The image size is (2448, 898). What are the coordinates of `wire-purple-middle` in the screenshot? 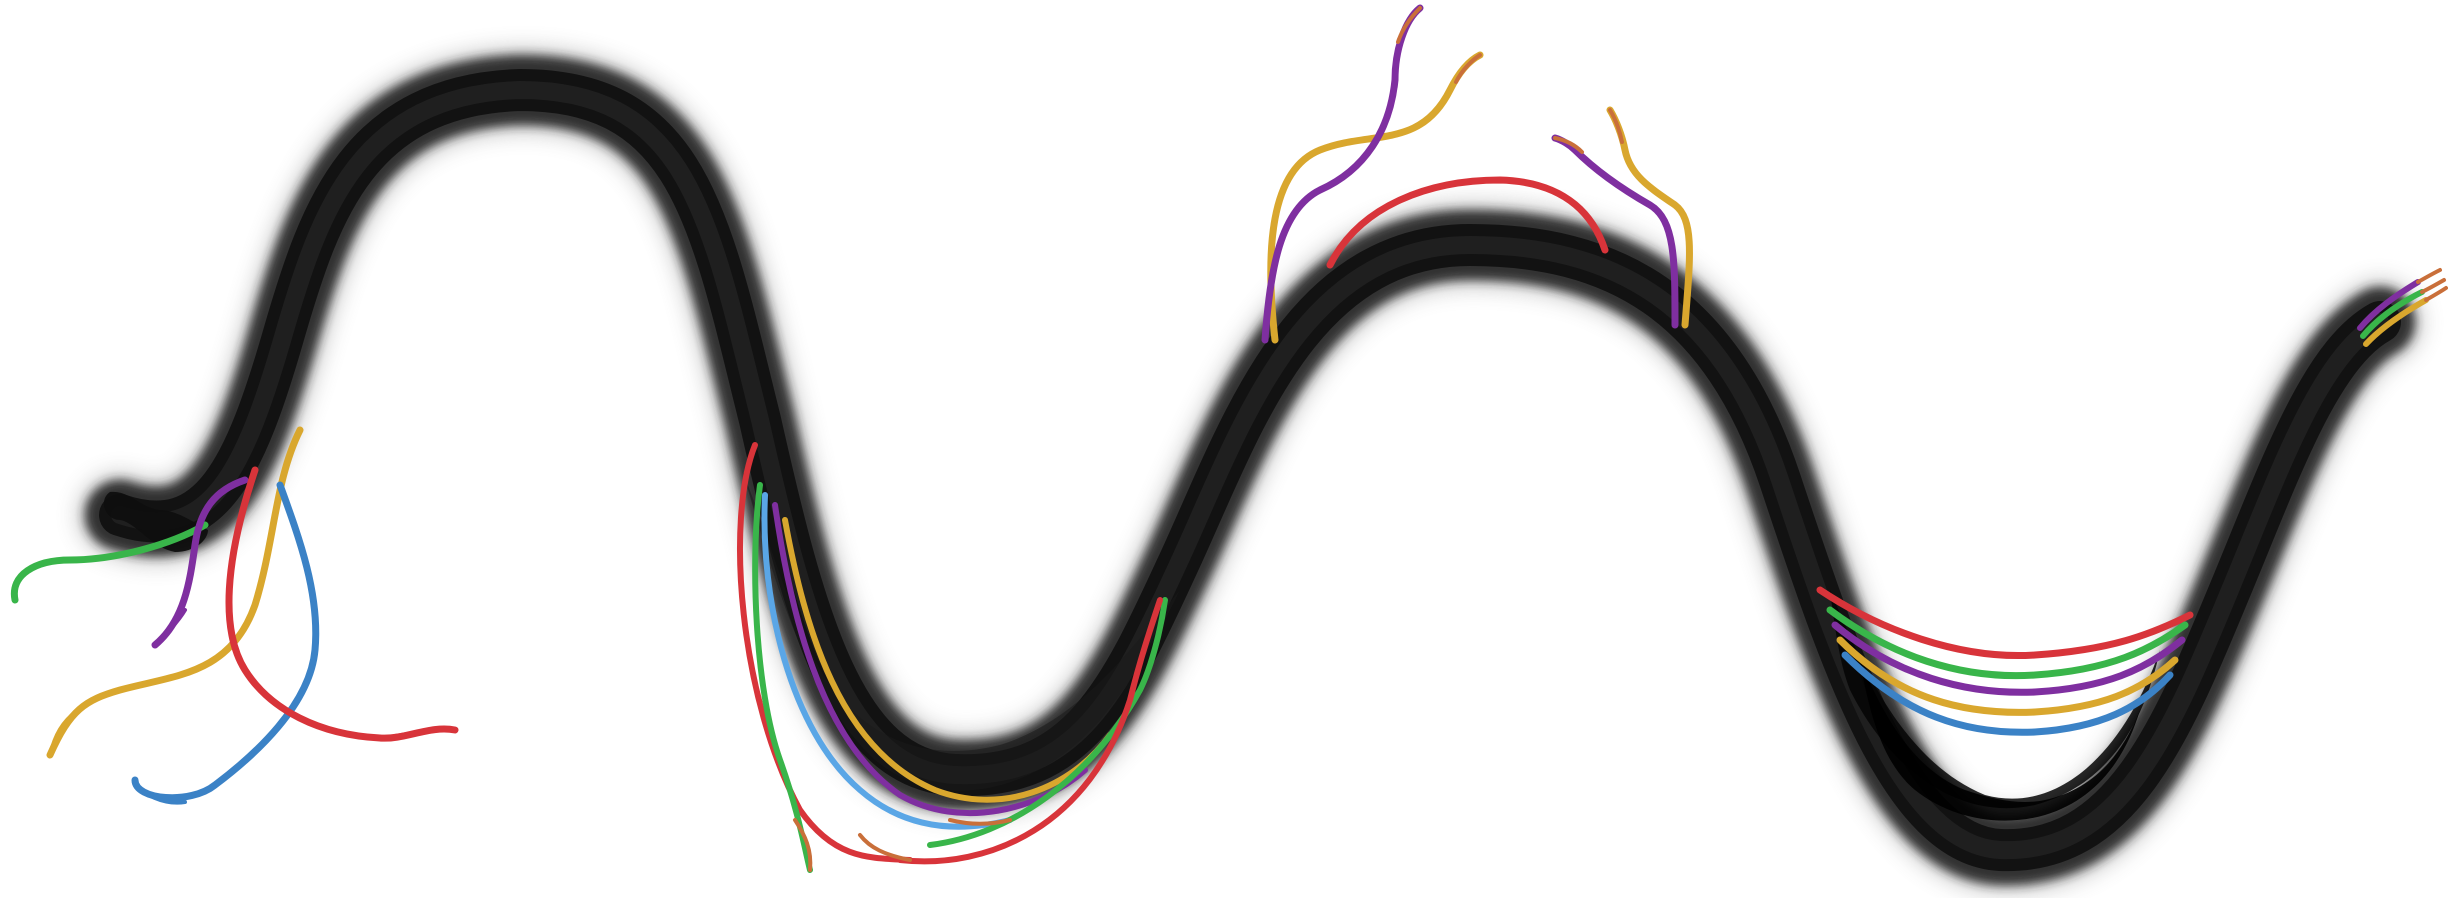 It's located at (930, 659).